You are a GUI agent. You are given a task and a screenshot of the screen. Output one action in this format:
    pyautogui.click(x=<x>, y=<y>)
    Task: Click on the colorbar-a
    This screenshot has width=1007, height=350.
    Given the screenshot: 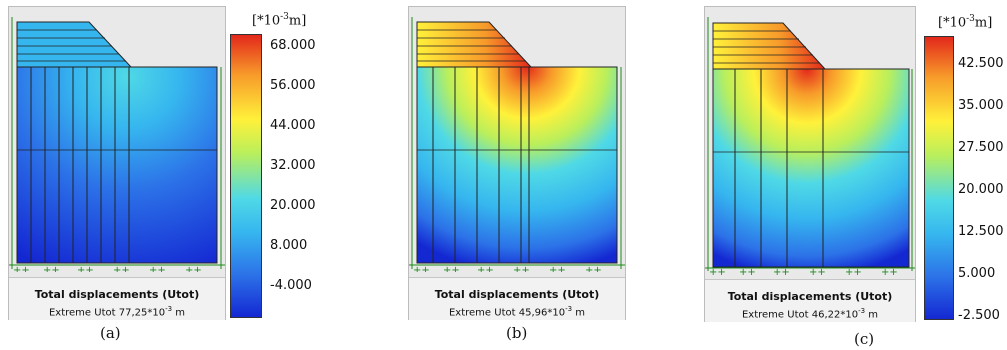 What is the action you would take?
    pyautogui.click(x=246, y=176)
    